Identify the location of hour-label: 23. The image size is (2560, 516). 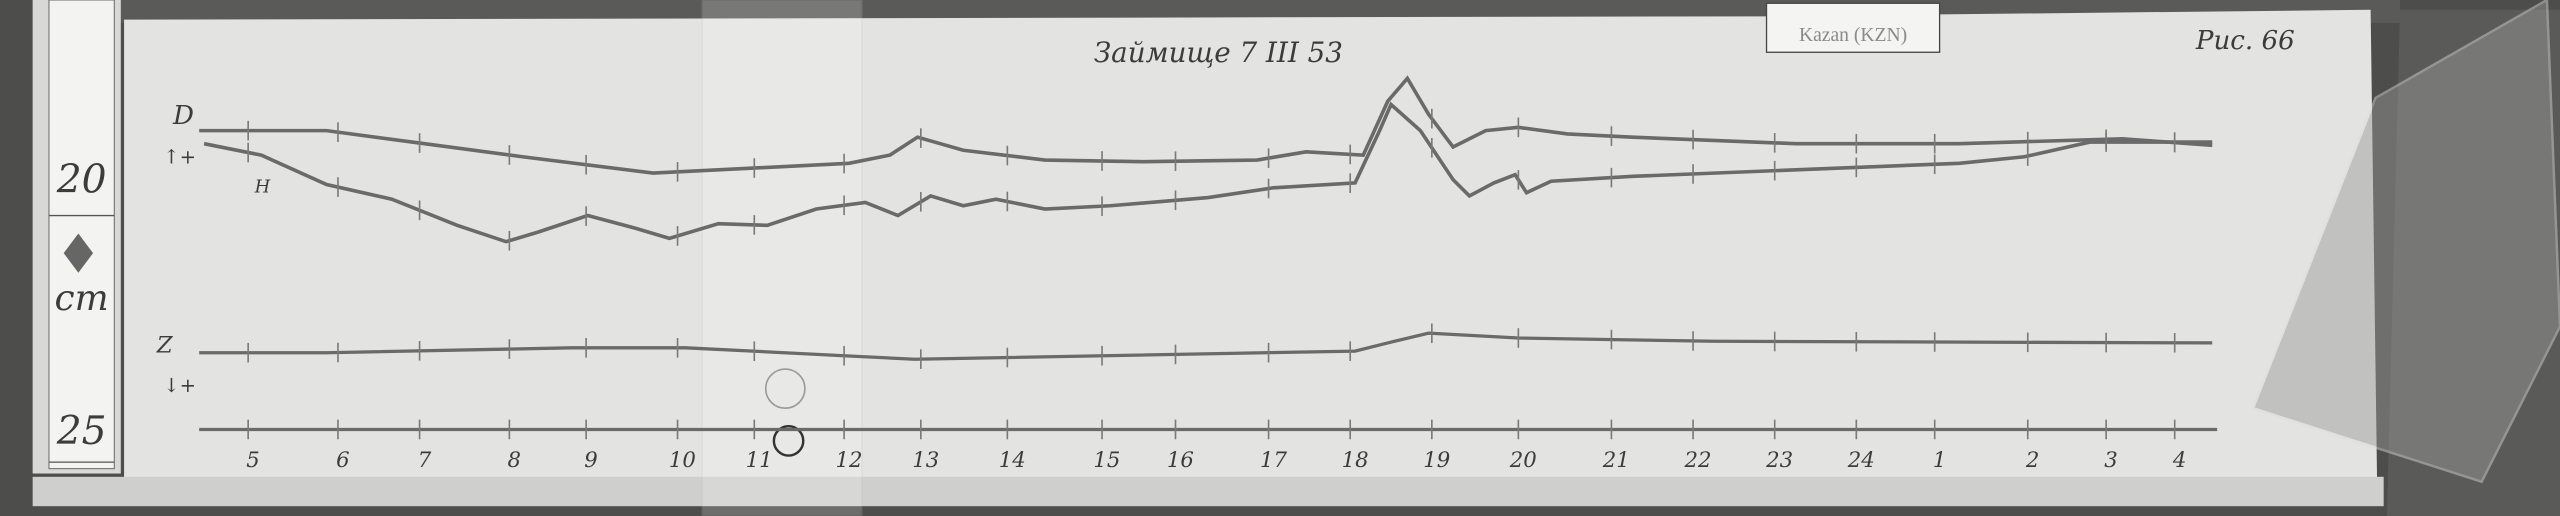
(1779, 460).